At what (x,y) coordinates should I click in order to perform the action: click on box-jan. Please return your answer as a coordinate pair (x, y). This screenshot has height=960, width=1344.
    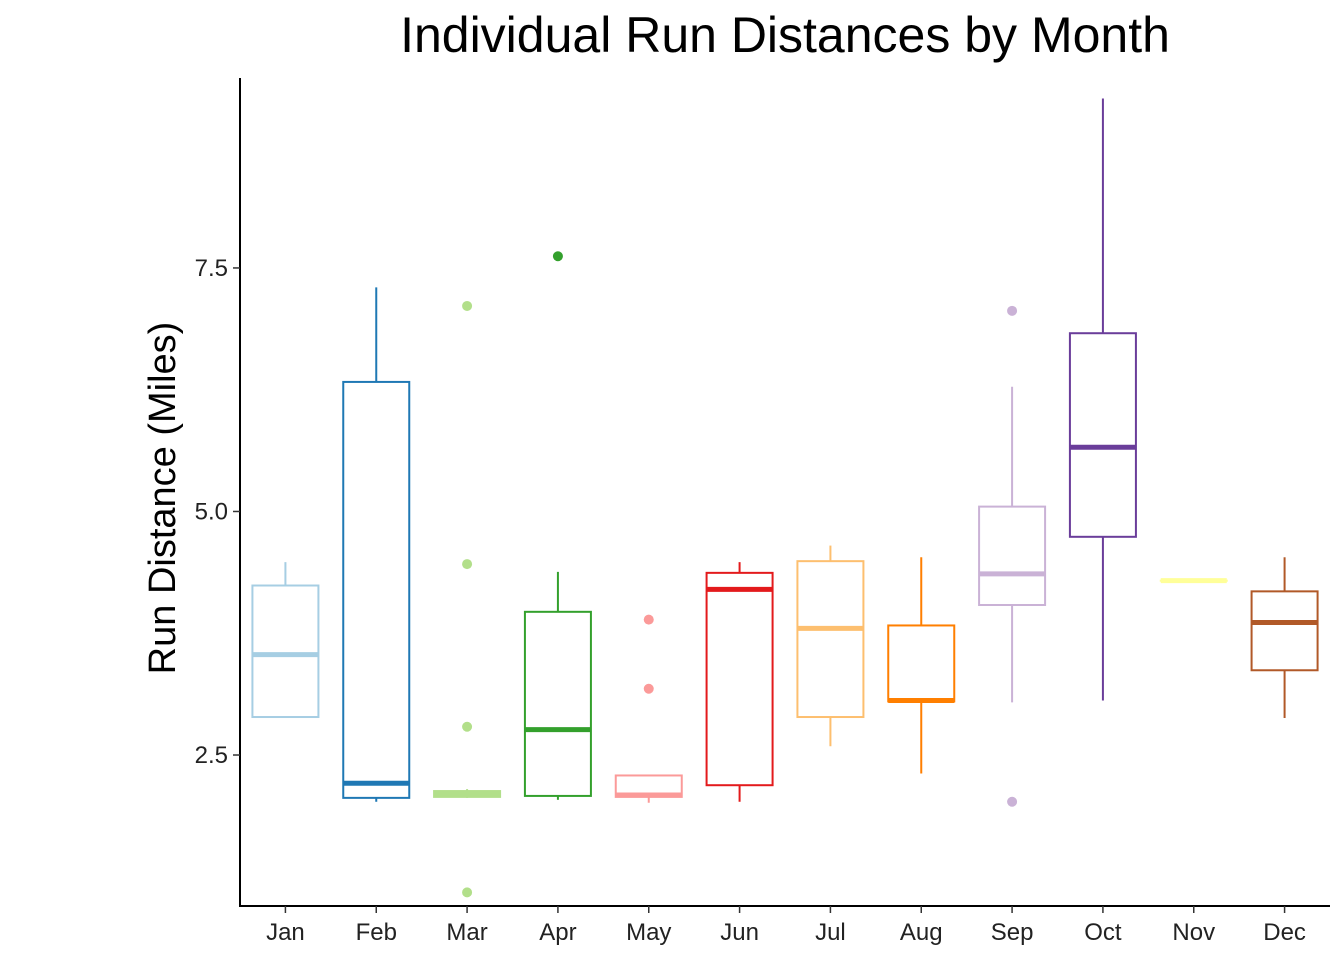
    Looking at the image, I should click on (285, 640).